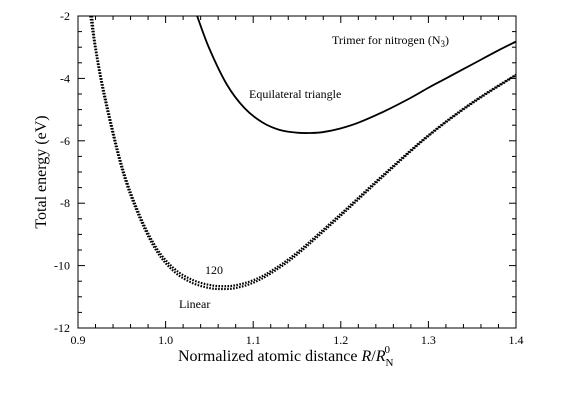 This screenshot has height=407, width=564. What do you see at coordinates (78, 340) in the screenshot?
I see `x-tick-label: 0.9` at bounding box center [78, 340].